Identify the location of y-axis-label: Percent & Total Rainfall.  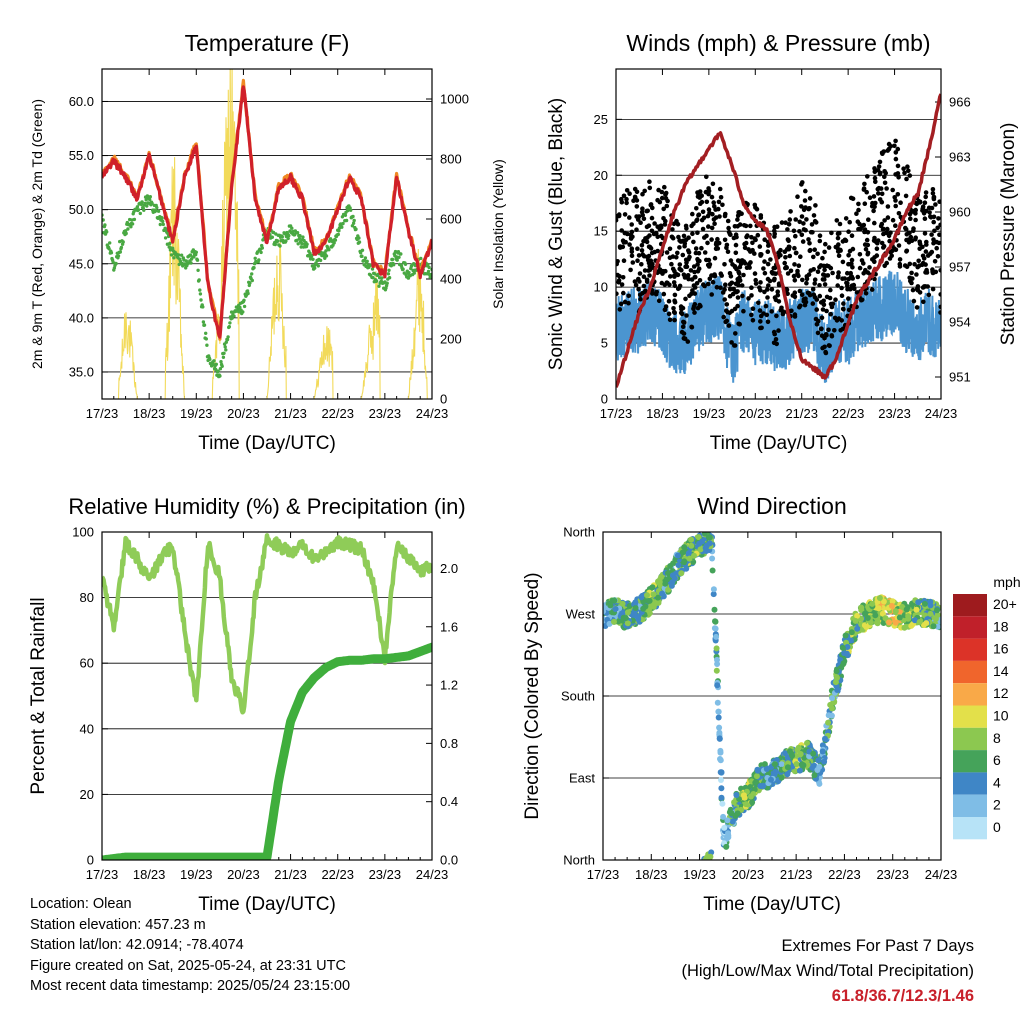
(38, 695).